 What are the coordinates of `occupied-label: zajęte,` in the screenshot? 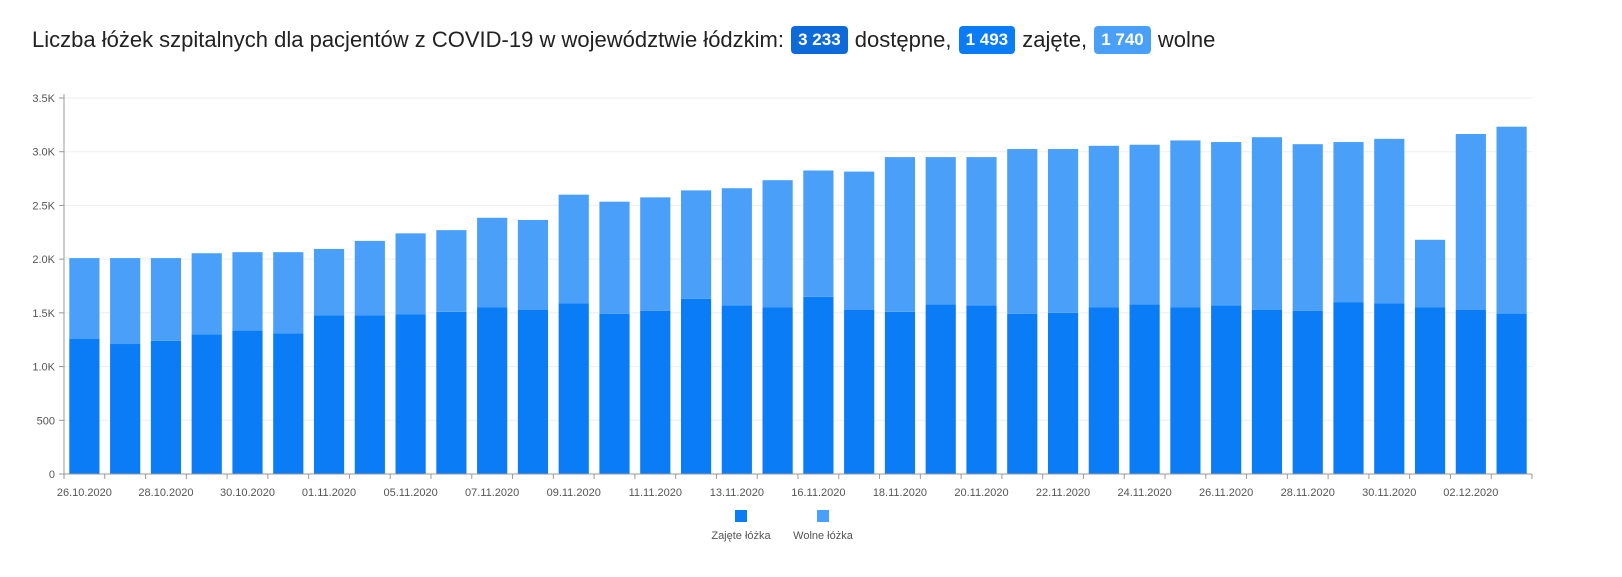 It's located at (1055, 39).